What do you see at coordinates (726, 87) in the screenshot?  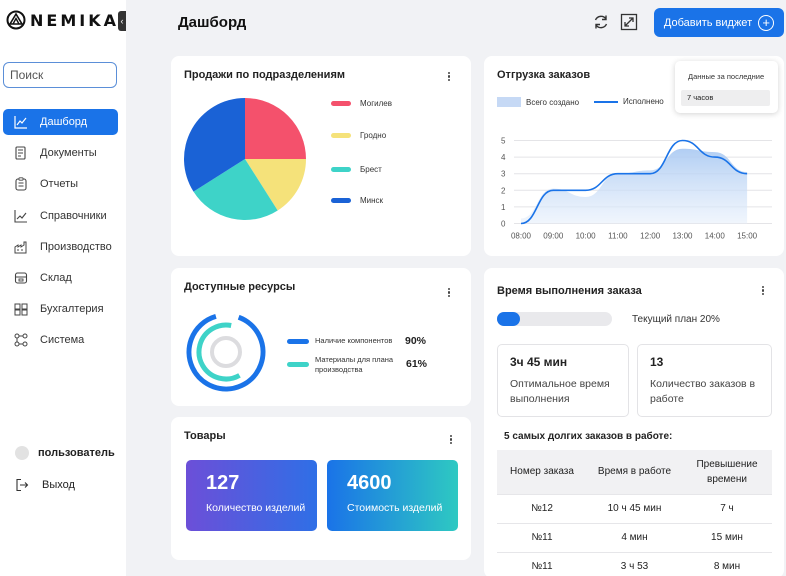 I see `time-range-dropdown: Данные за последние 7 часов` at bounding box center [726, 87].